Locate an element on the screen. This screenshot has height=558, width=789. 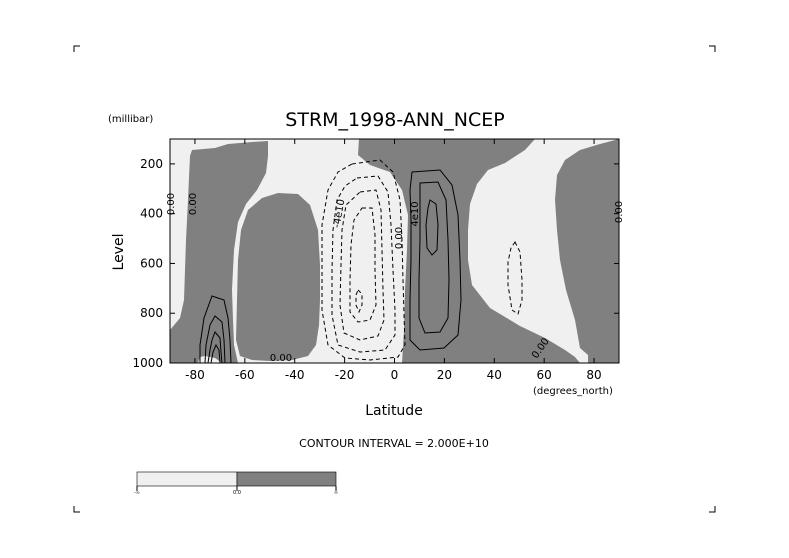
x-tick-label: -60 is located at coordinates (245, 375).